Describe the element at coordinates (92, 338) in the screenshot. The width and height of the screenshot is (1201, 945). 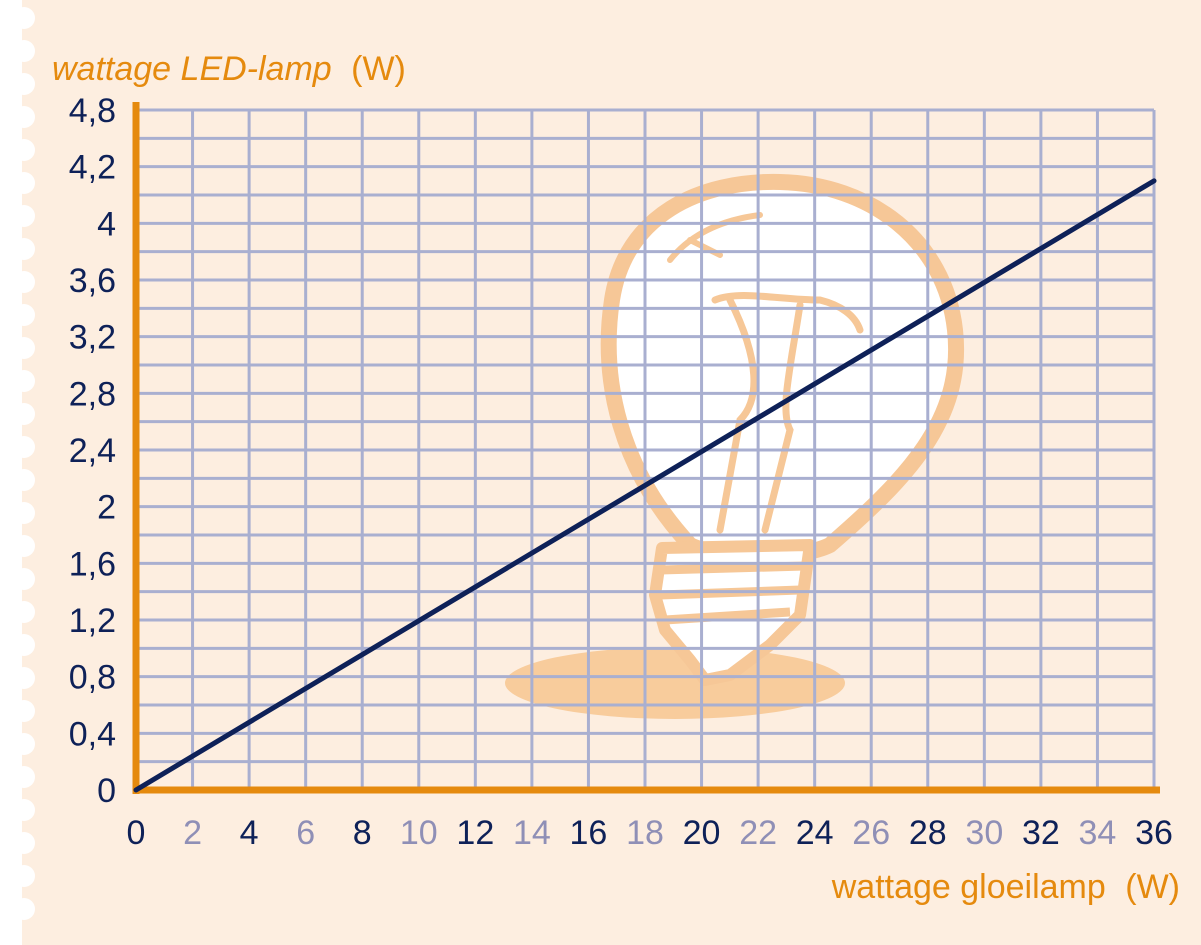
I see `y-tick-label: 3,2` at that location.